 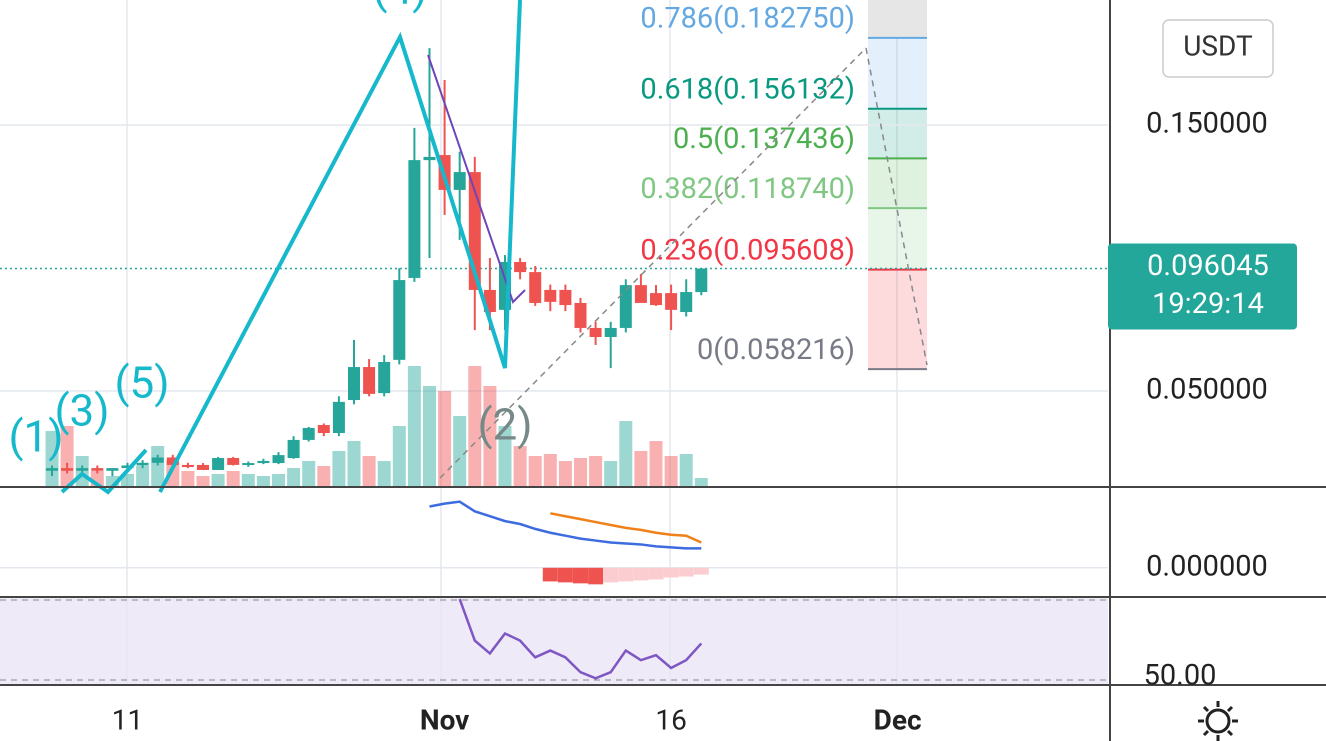 What do you see at coordinates (1218, 721) in the screenshot?
I see `settings-icon` at bounding box center [1218, 721].